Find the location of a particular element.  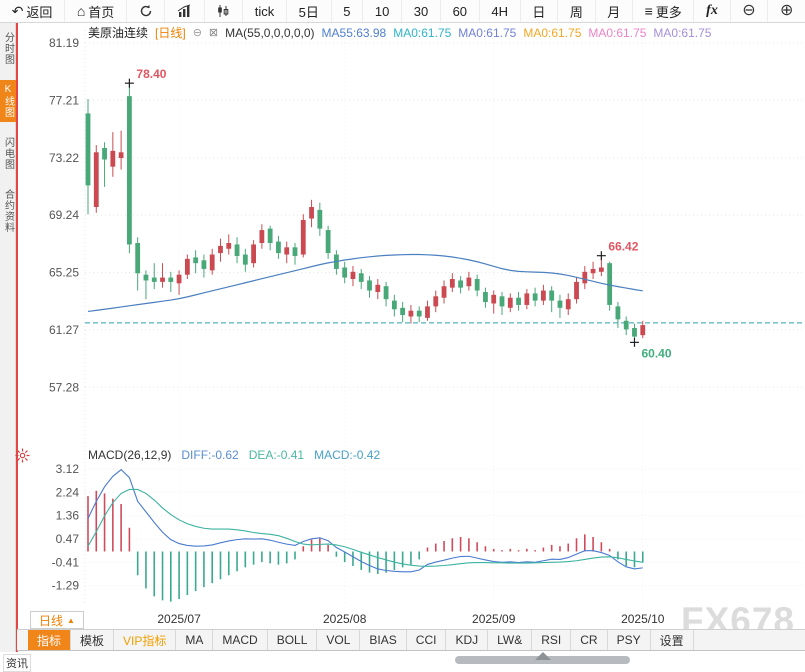

svg-text: 2025/10 is located at coordinates (643, 619).